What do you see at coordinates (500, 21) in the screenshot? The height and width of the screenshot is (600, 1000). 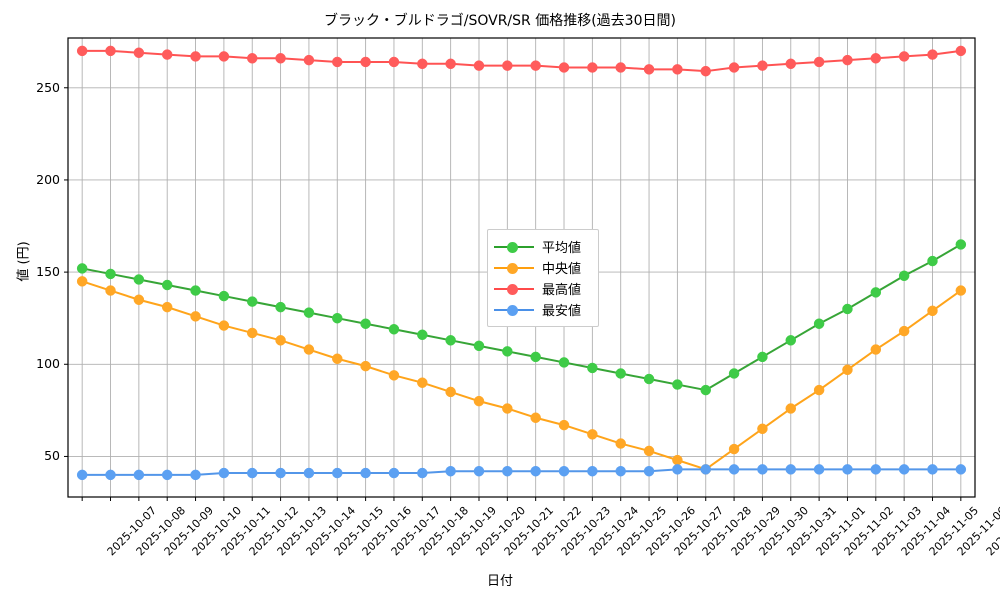 I see `chart-title: ブラック・ブルドラゴ/SOVR/SR 価格推移(過去30日間)` at bounding box center [500, 21].